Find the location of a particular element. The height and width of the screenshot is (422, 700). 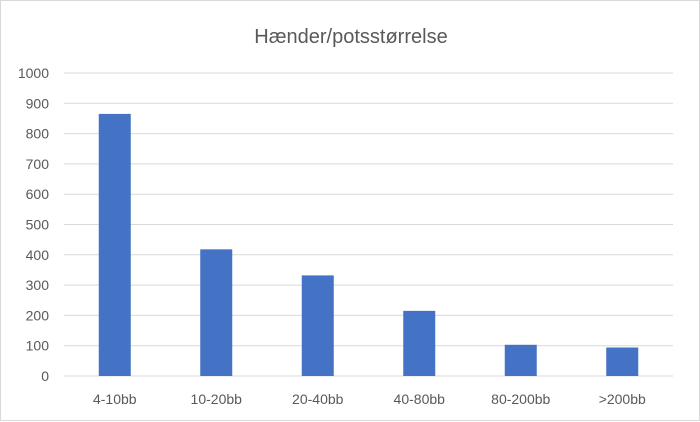

x-tick-label: 4-10bb is located at coordinates (115, 399).